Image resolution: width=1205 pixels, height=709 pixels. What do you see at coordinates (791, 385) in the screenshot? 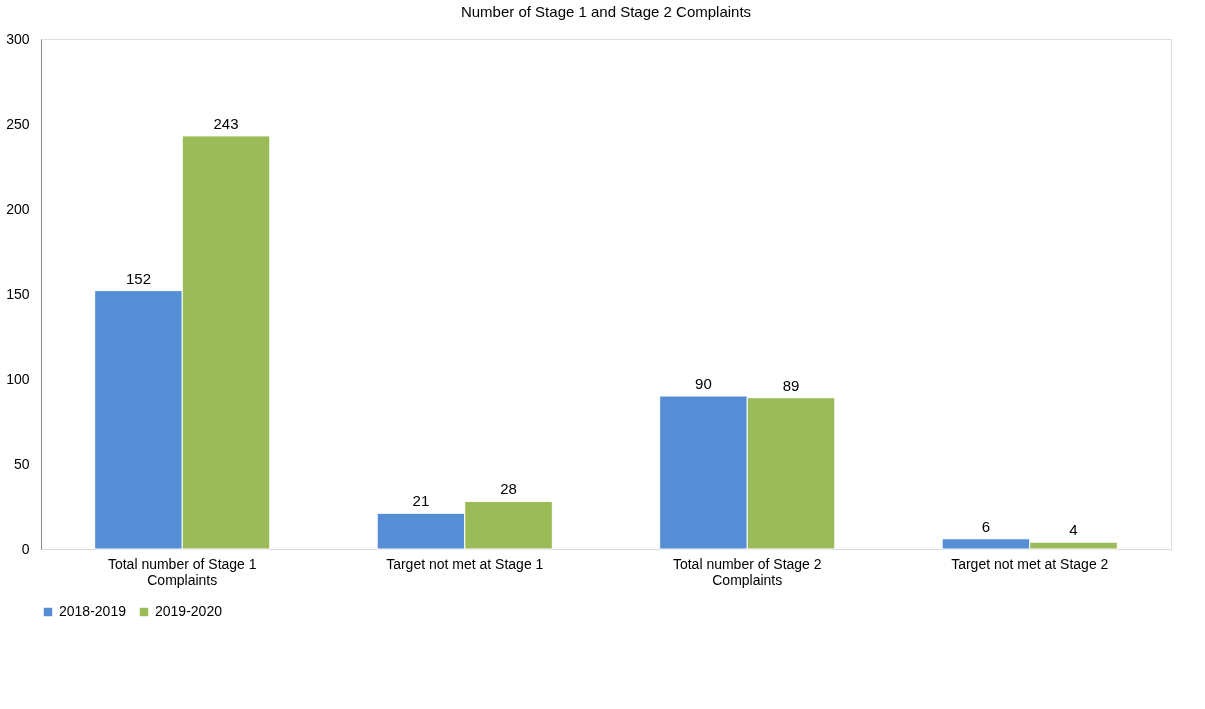
I see `data-label: 89` at bounding box center [791, 385].